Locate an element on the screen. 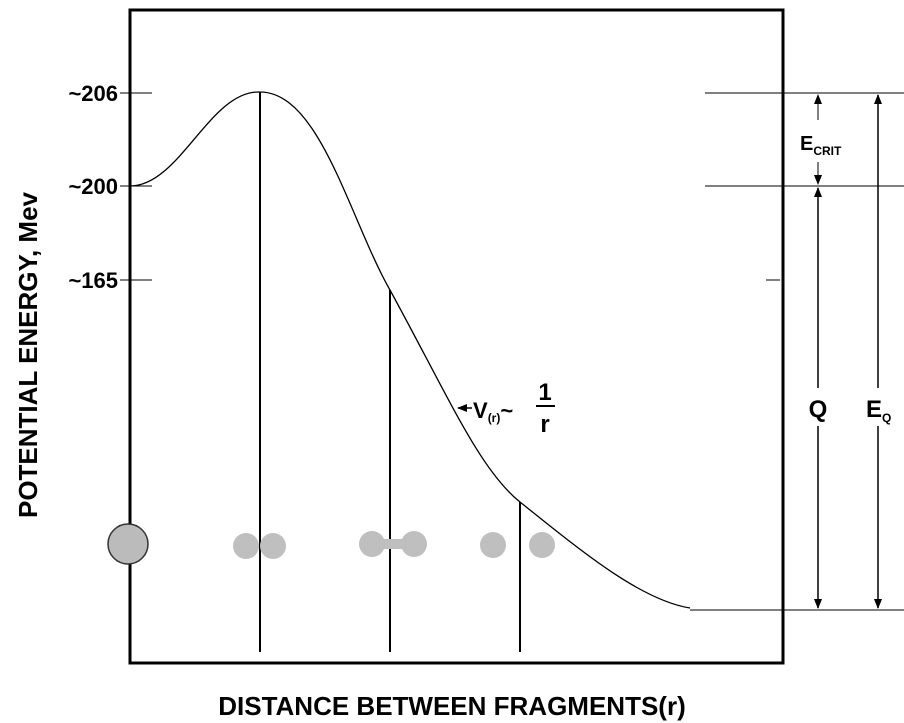 The width and height of the screenshot is (904, 723). neck is located at coordinates (392, 544).